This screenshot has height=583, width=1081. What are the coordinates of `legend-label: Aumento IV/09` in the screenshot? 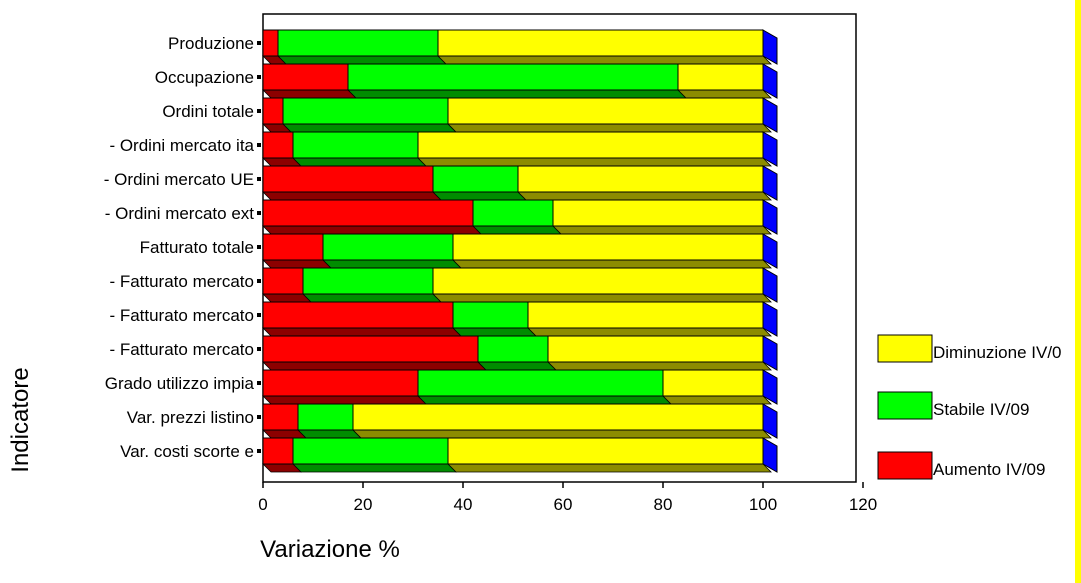 It's located at (989, 469).